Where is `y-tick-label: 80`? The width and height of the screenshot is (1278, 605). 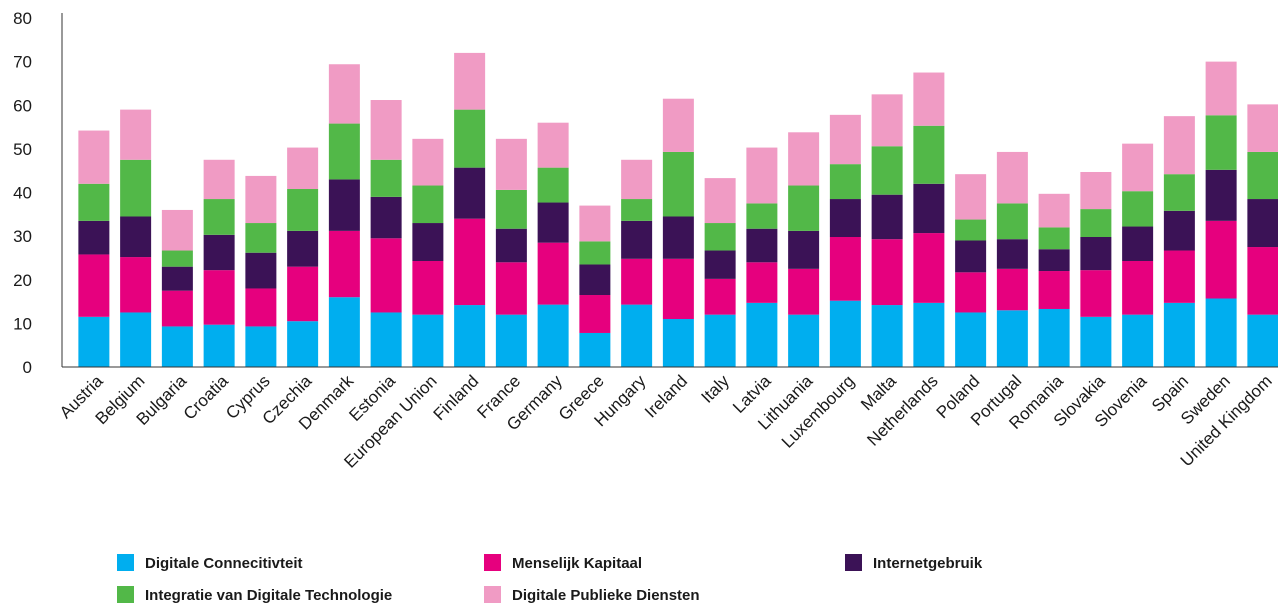 y-tick-label: 80 is located at coordinates (22, 18).